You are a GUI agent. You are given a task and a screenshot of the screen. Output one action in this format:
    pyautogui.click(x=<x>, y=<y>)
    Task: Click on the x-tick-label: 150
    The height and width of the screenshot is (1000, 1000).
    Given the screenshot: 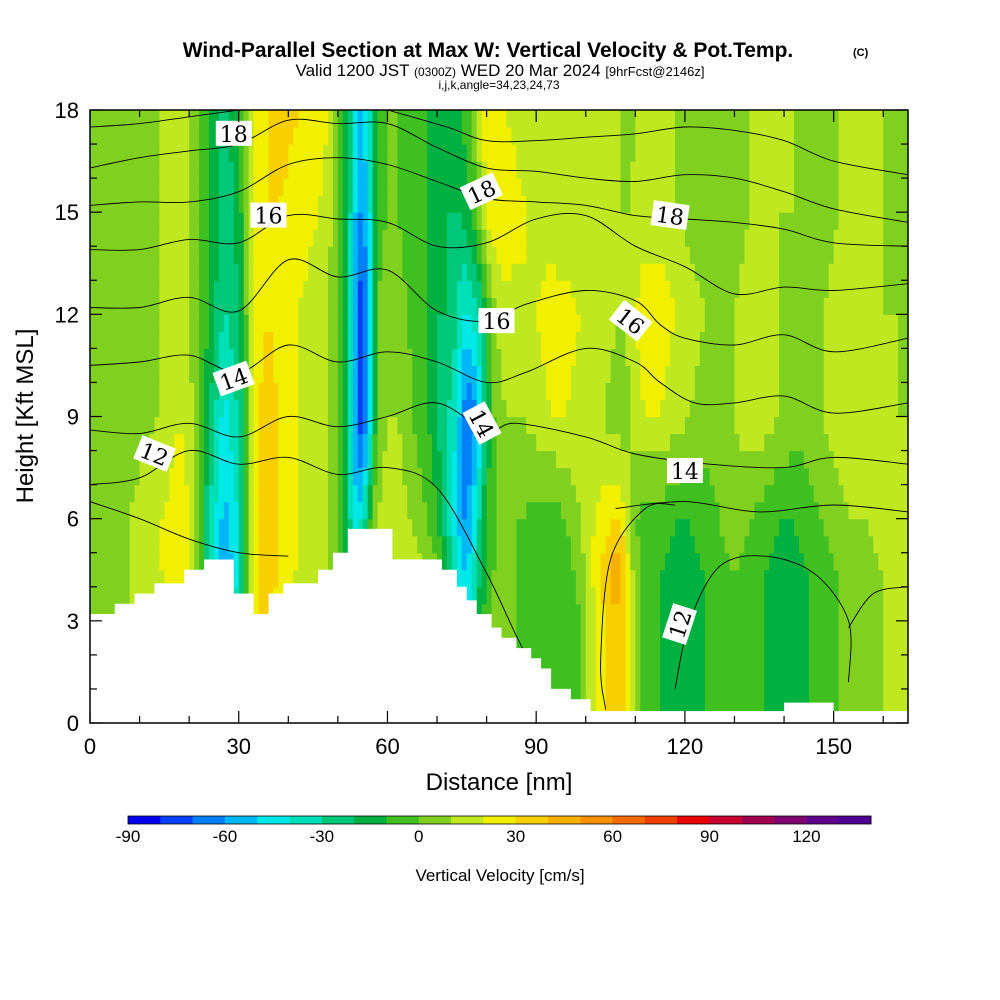 What is the action you would take?
    pyautogui.click(x=833, y=746)
    